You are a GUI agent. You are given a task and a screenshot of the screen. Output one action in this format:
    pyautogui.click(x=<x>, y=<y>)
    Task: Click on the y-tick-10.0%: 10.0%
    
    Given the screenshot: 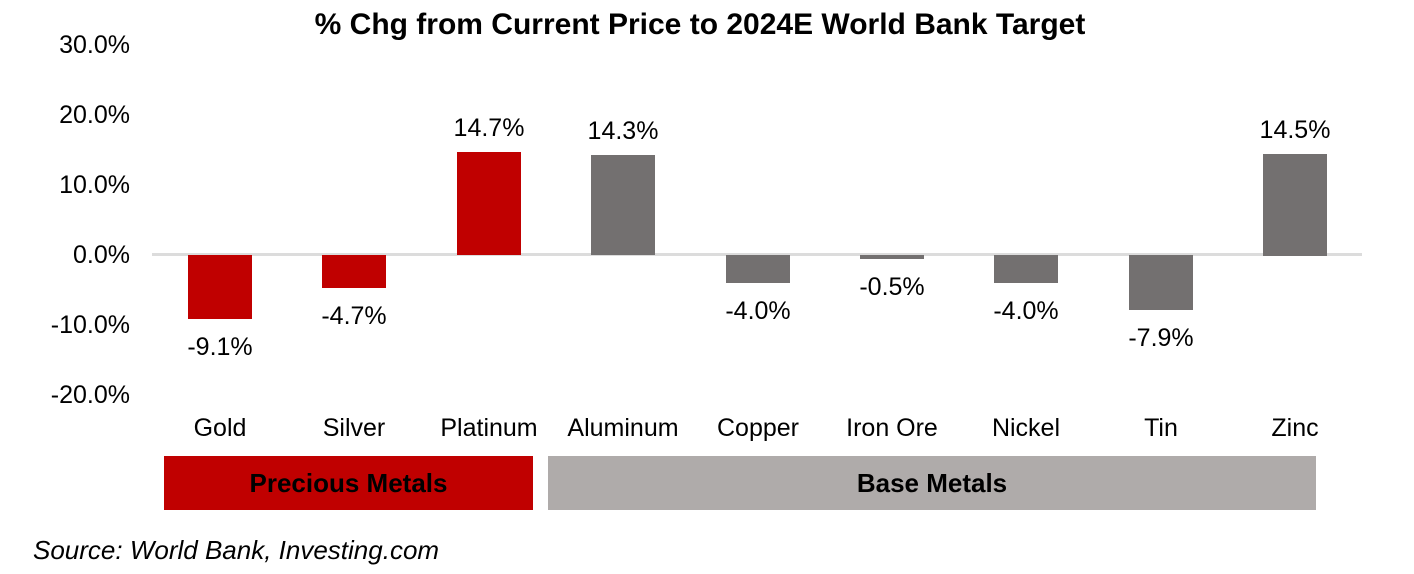 What is the action you would take?
    pyautogui.click(x=94, y=185)
    